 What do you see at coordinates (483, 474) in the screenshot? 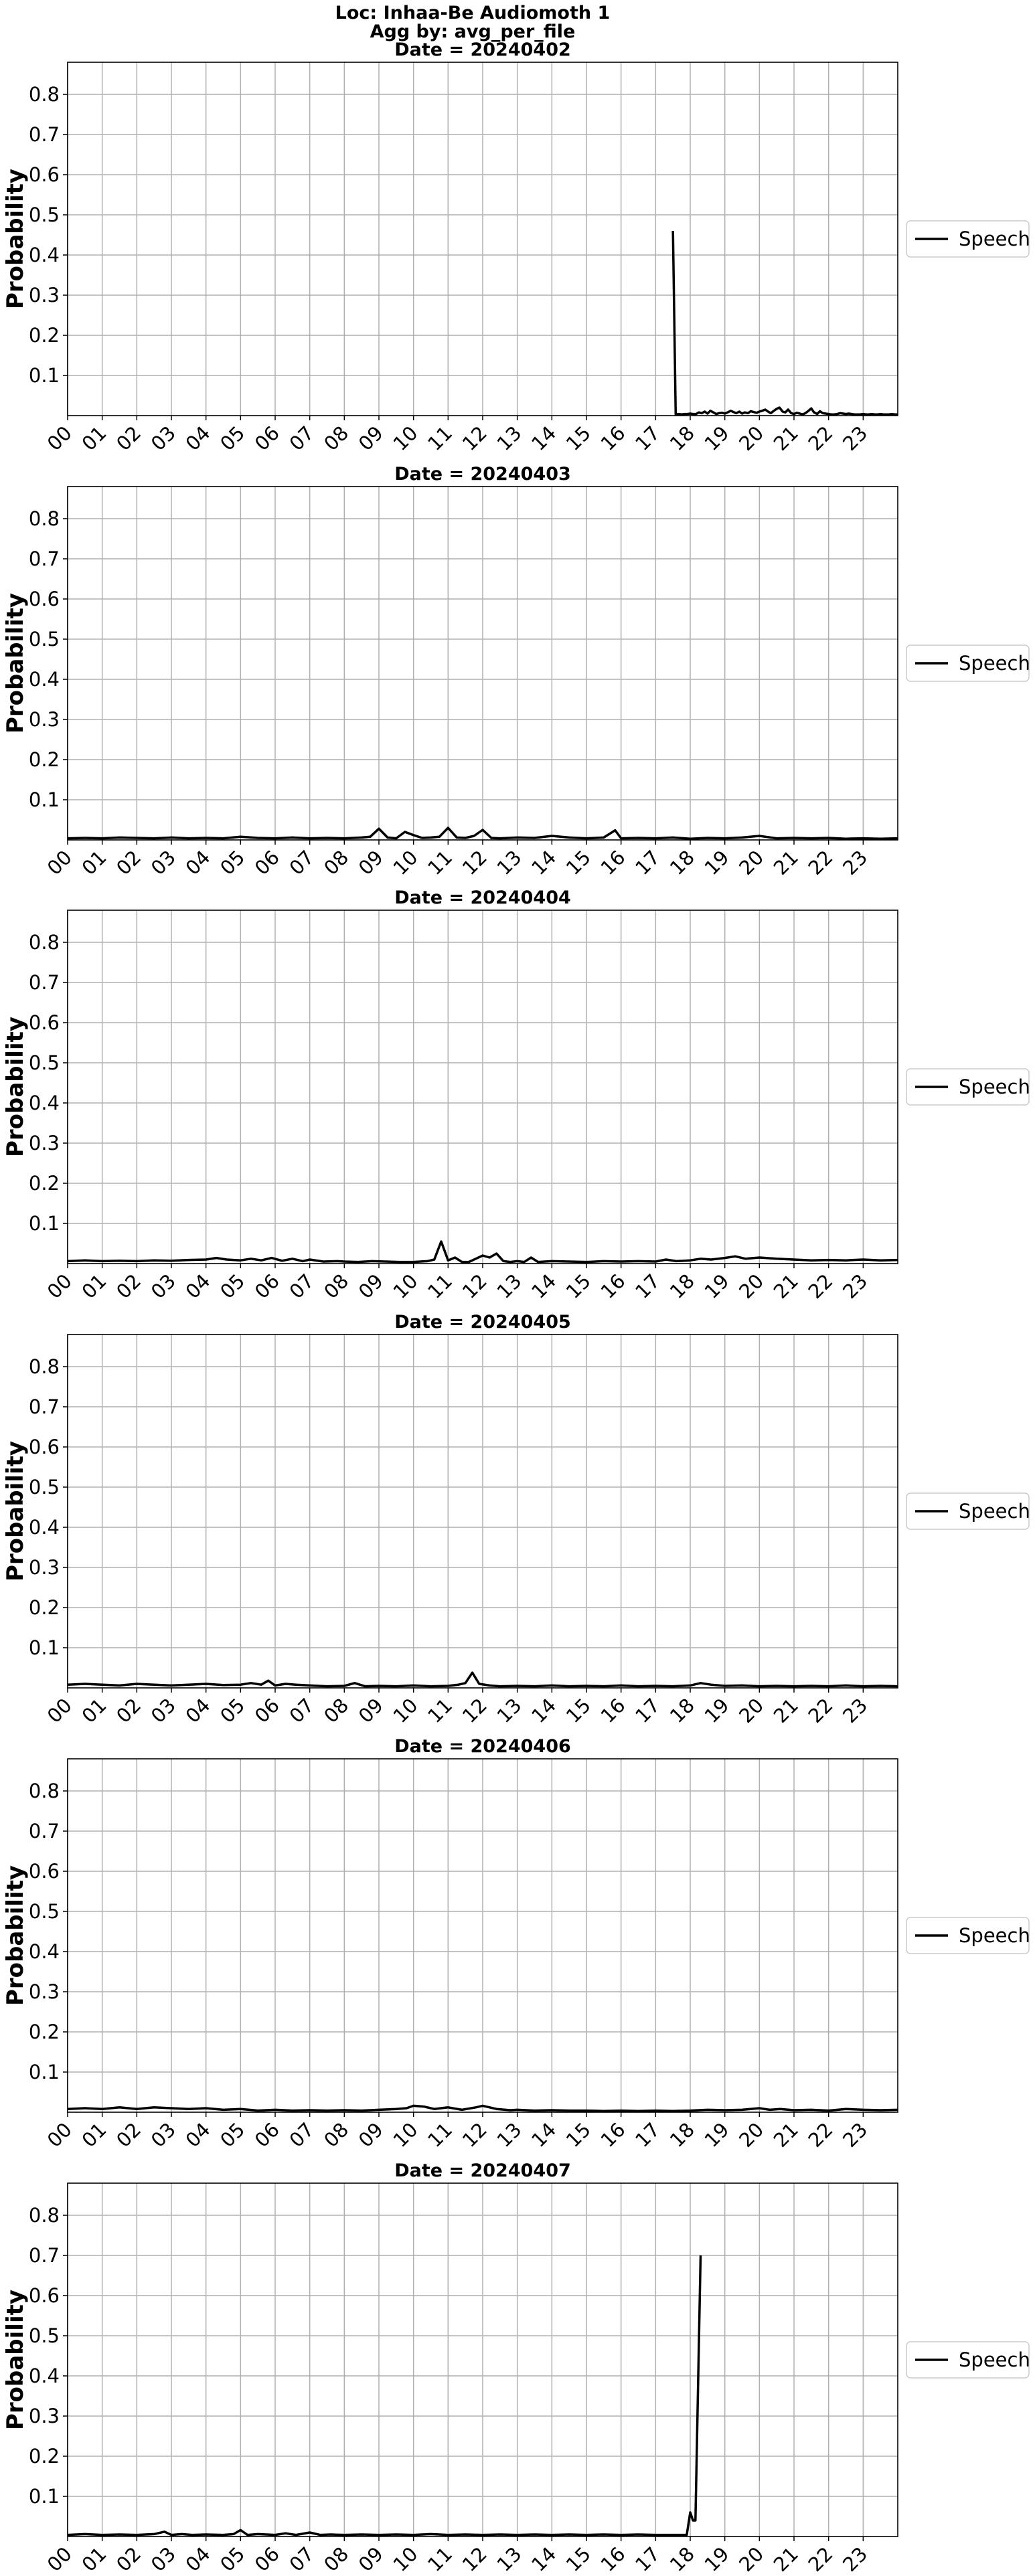
I see `chart-title: Date = 20240403` at bounding box center [483, 474].